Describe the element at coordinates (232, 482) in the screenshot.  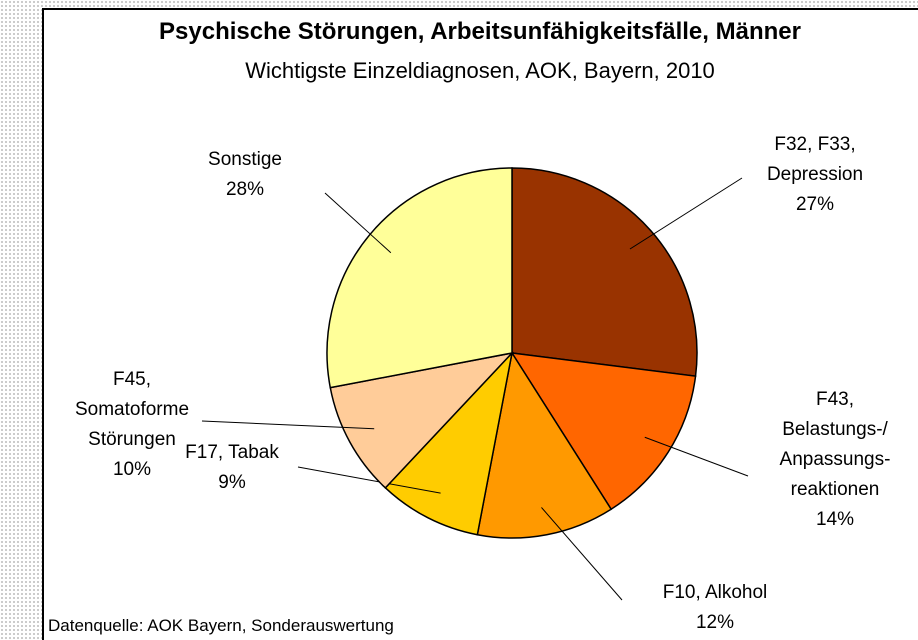
I see `value-label: 9%` at that location.